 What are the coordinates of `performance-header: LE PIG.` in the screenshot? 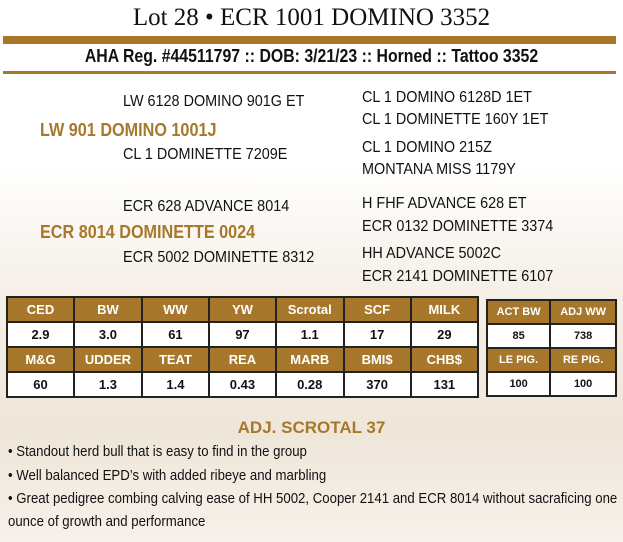 It's located at (518, 360).